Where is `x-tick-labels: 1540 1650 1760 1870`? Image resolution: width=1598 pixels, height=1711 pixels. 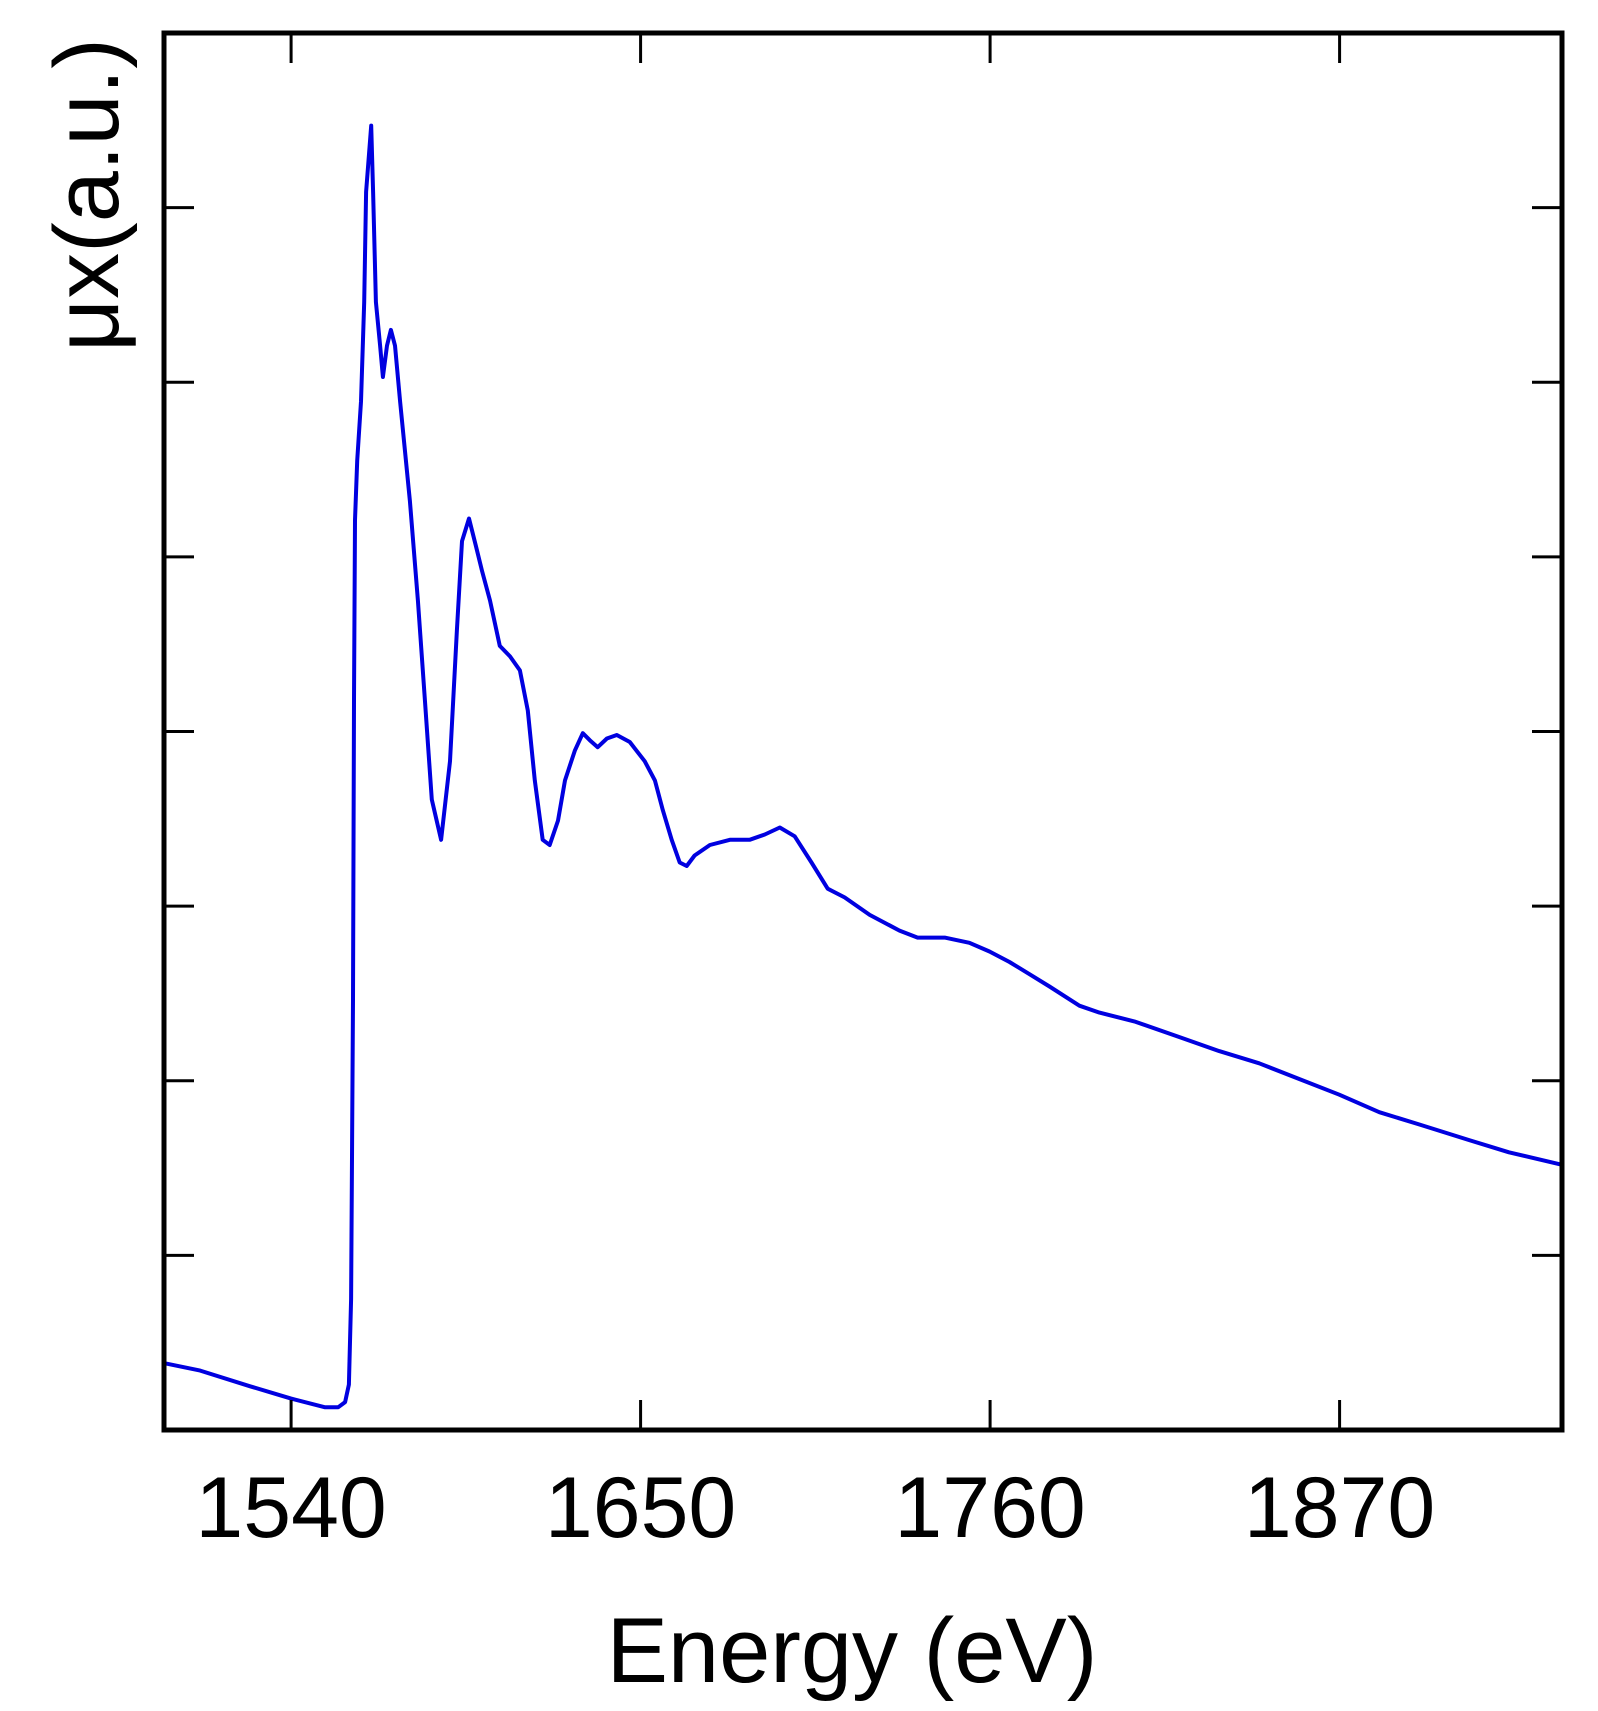 x-tick-labels: 1540 1650 1760 1870 is located at coordinates (815, 1508).